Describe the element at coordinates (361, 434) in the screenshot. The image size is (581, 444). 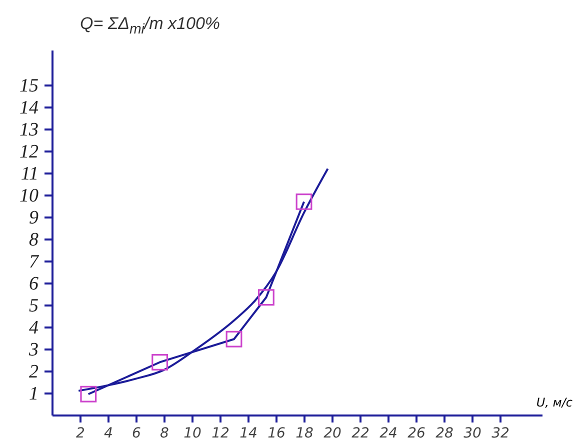
I see `x-tick-label: 22` at that location.